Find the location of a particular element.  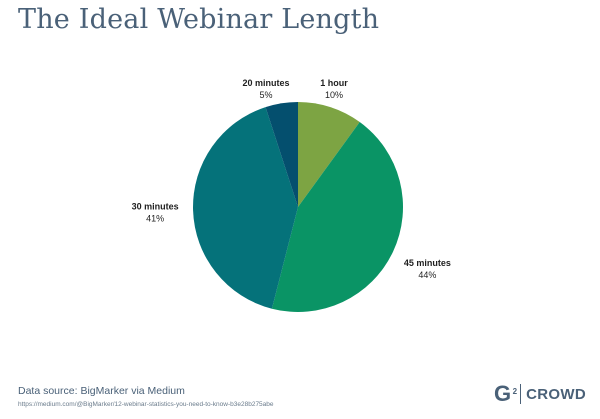

logo-divider is located at coordinates (521, 394).